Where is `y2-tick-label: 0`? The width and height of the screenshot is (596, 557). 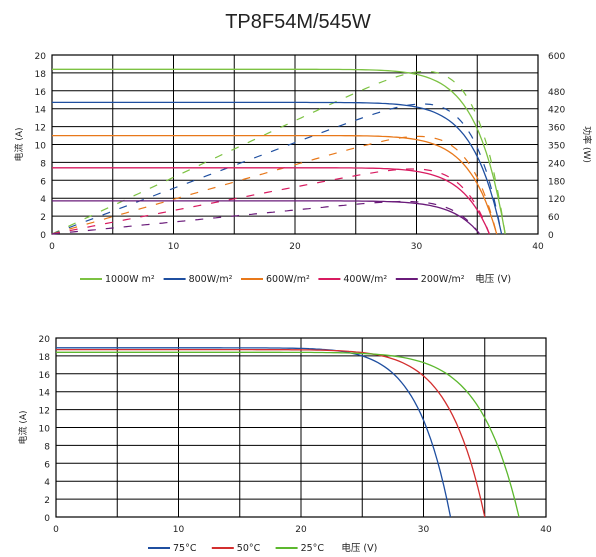 y2-tick-label: 0 is located at coordinates (551, 236).